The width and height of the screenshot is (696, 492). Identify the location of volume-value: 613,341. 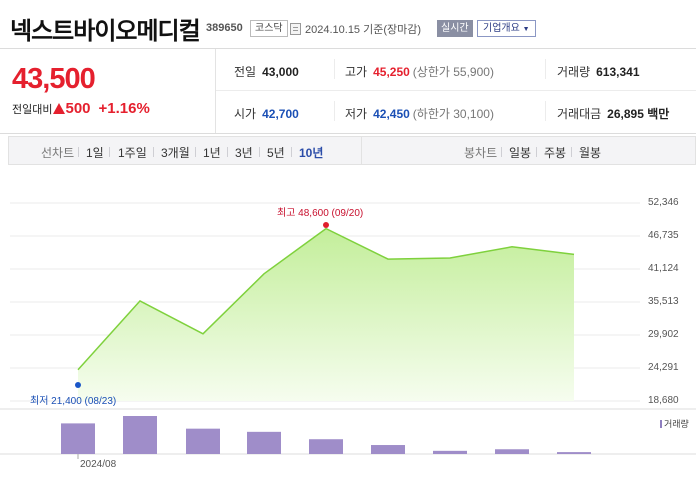
(618, 72).